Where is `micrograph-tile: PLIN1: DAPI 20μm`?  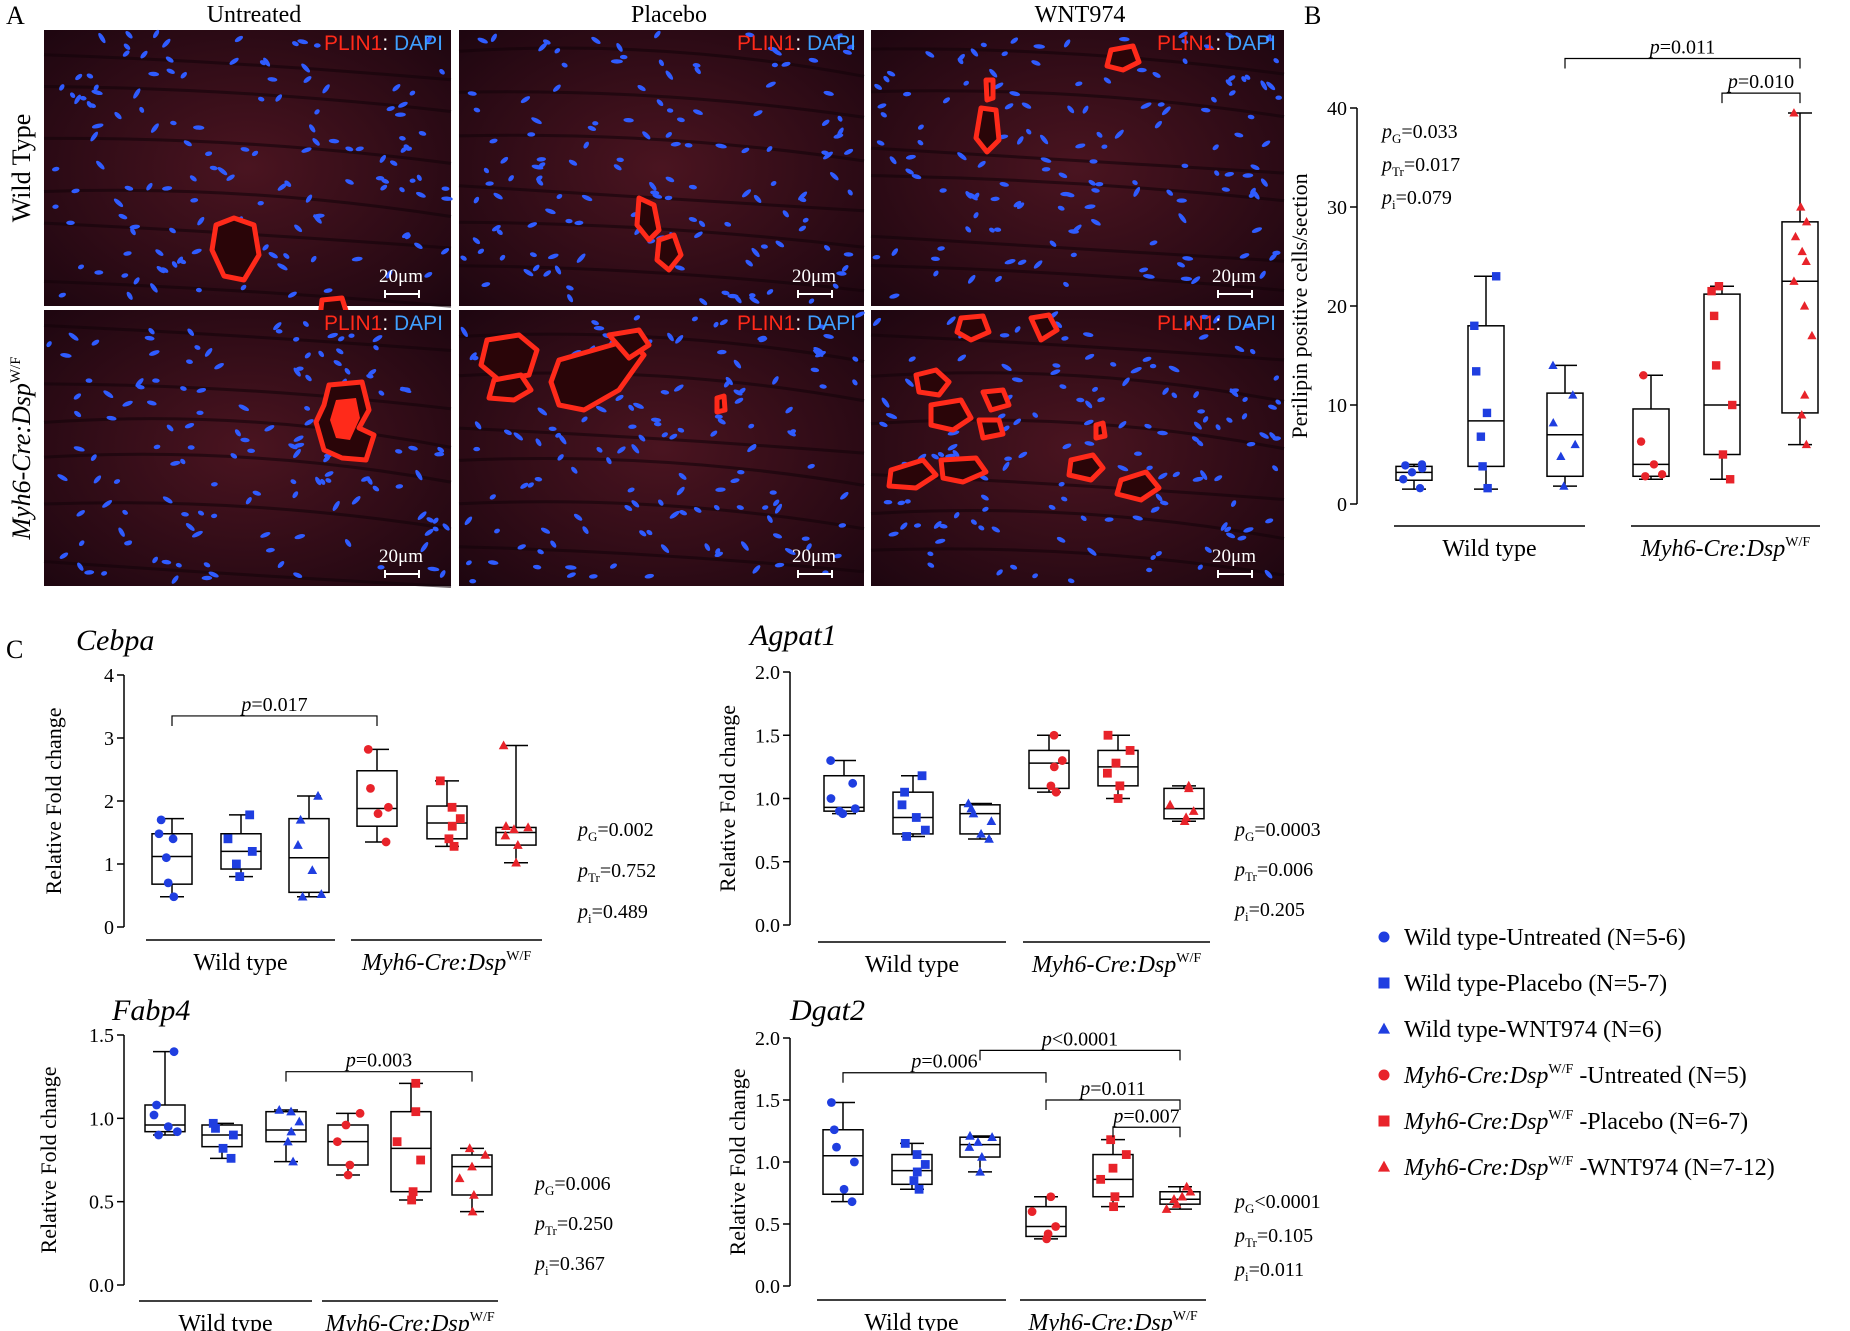
micrograph-tile: PLIN1: DAPI 20μm is located at coordinates (247, 449).